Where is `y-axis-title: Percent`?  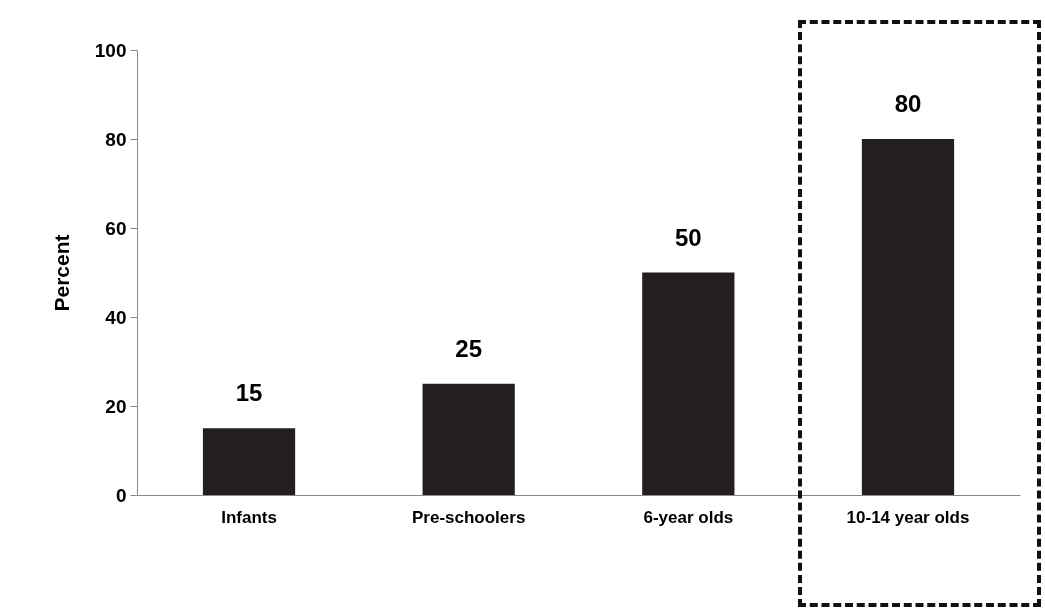
y-axis-title: Percent is located at coordinates (61, 273).